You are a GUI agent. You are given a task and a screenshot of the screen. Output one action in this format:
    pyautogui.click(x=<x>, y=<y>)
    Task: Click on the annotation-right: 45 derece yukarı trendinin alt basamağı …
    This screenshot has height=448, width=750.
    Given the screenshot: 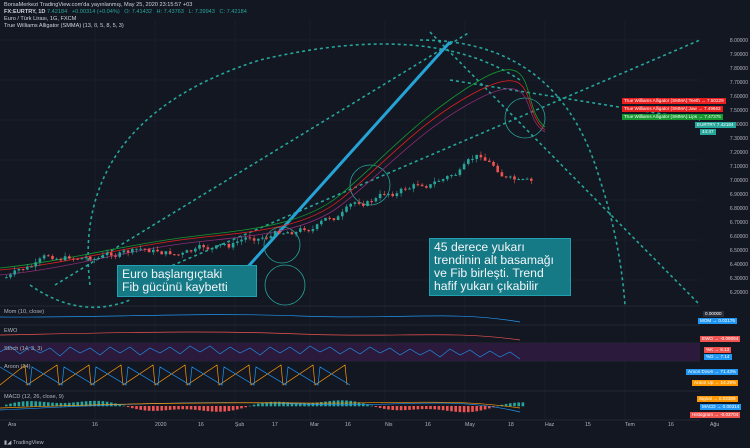 What is the action you would take?
    pyautogui.click(x=500, y=267)
    